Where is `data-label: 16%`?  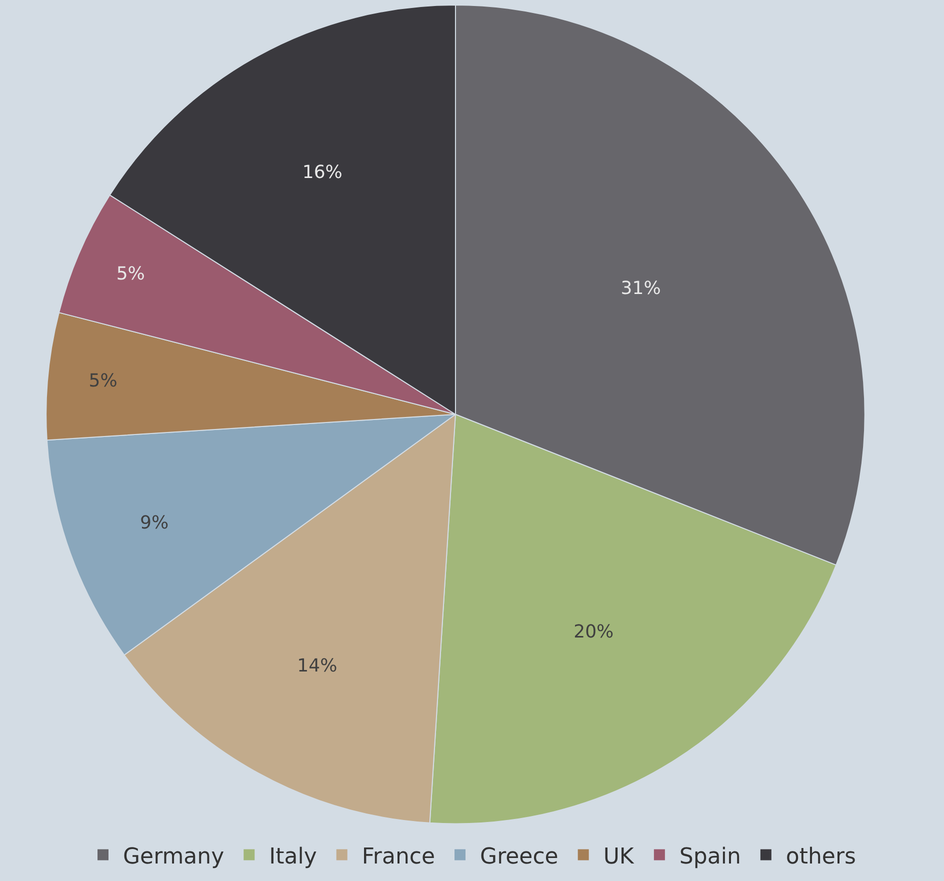 data-label: 16% is located at coordinates (322, 172).